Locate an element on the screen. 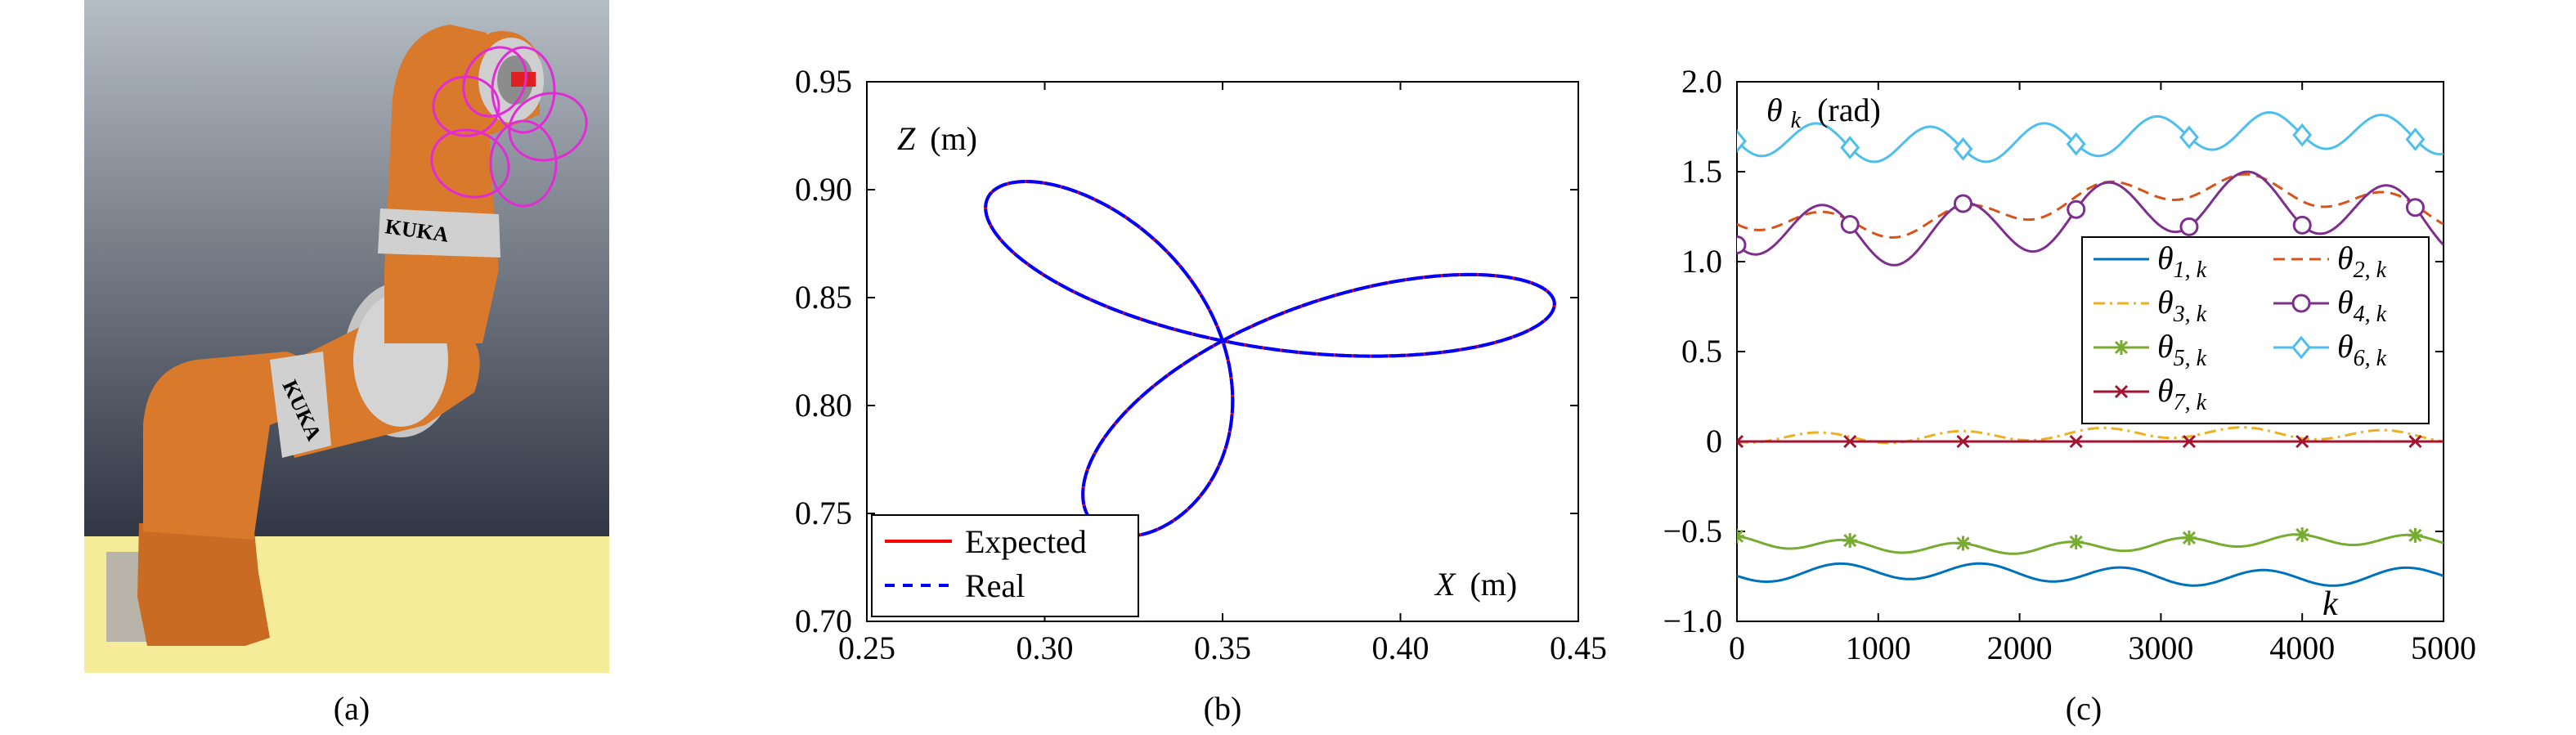  chart-c-x-tick-label: 2000 is located at coordinates (2020, 648).